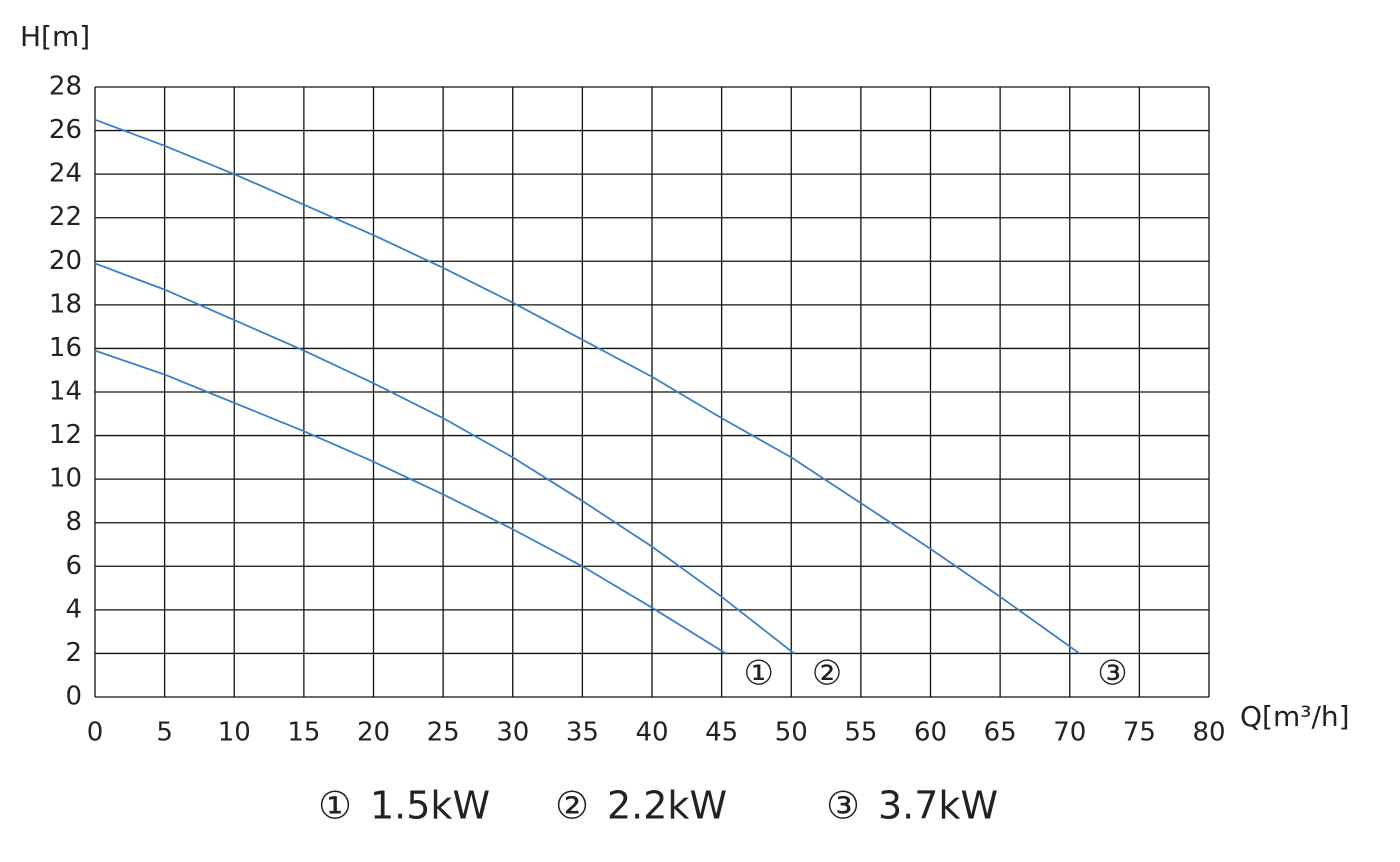 The width and height of the screenshot is (1400, 862). I want to click on x-tick-label: 40, so click(651, 733).